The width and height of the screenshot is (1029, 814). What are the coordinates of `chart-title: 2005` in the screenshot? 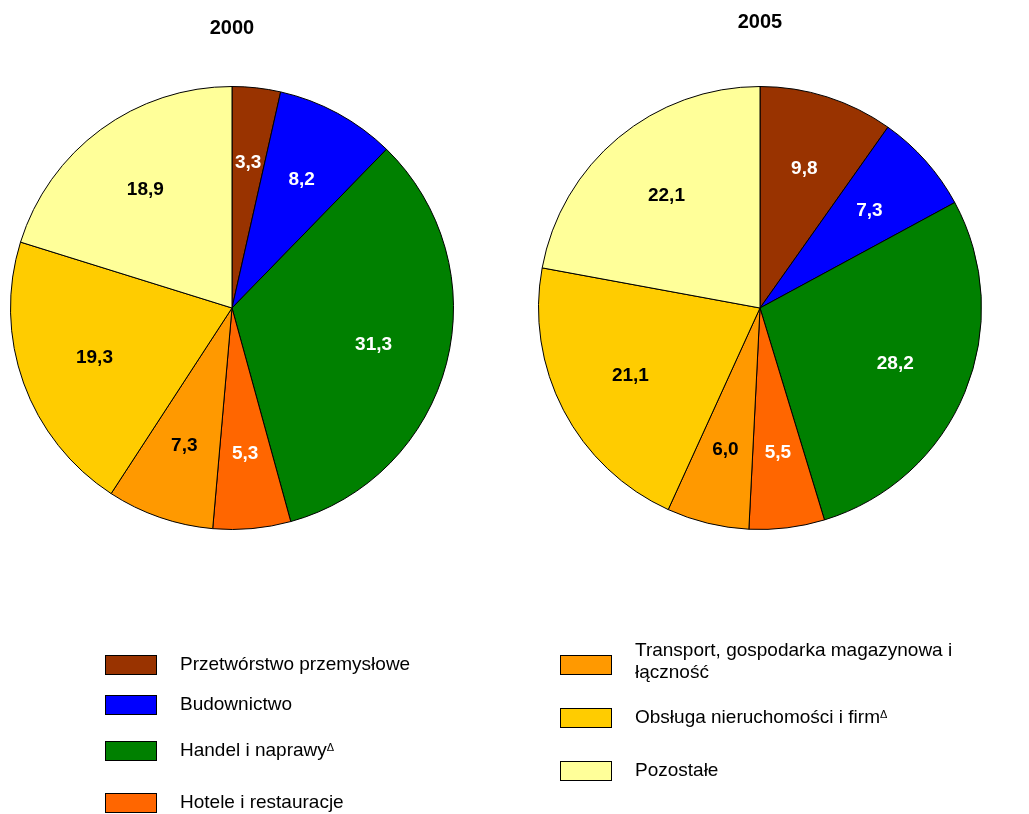 It's located at (760, 21).